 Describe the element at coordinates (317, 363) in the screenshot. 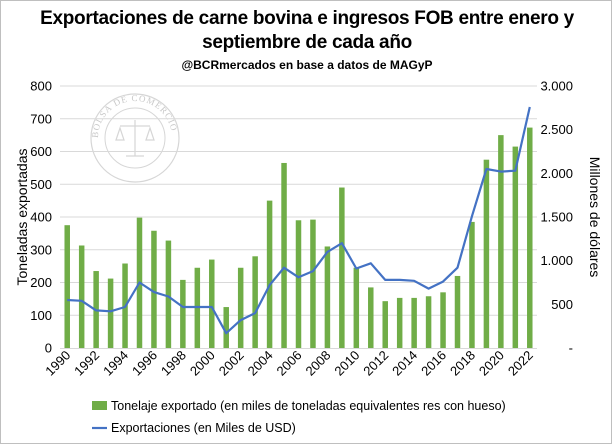

I see `x-tick-label: 2008` at that location.